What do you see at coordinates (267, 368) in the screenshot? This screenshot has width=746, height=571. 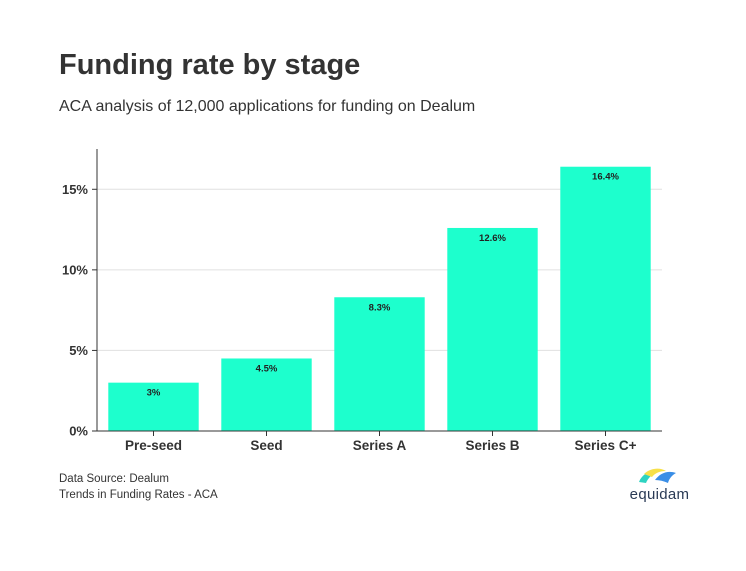 I see `bar-value-label: 4.5%` at bounding box center [267, 368].